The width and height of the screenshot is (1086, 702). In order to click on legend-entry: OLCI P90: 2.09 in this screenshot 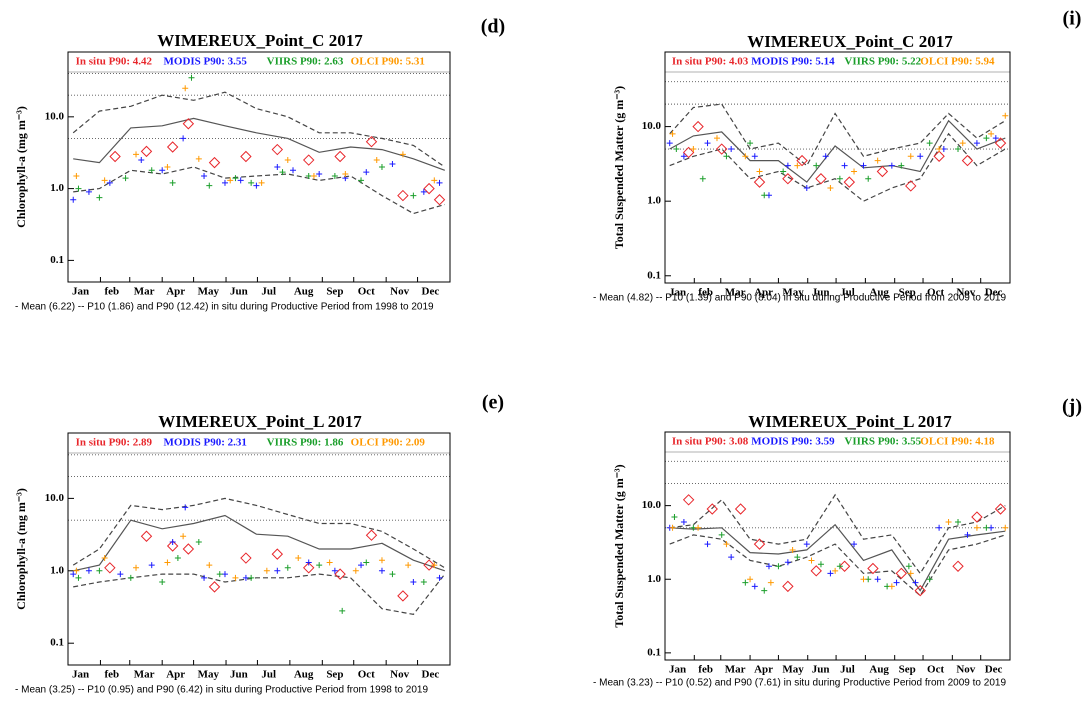, I will do `click(388, 443)`.